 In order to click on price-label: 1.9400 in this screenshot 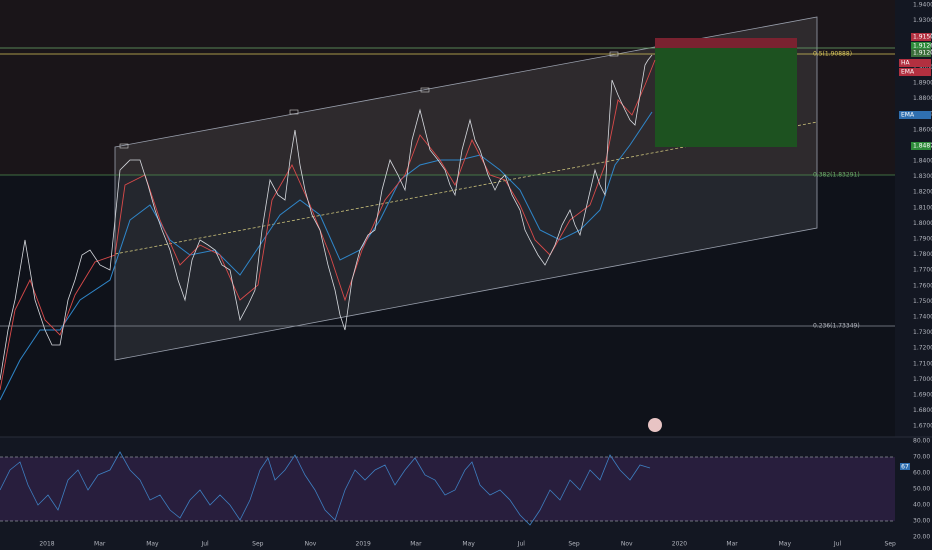, I will do `click(922, 5)`.